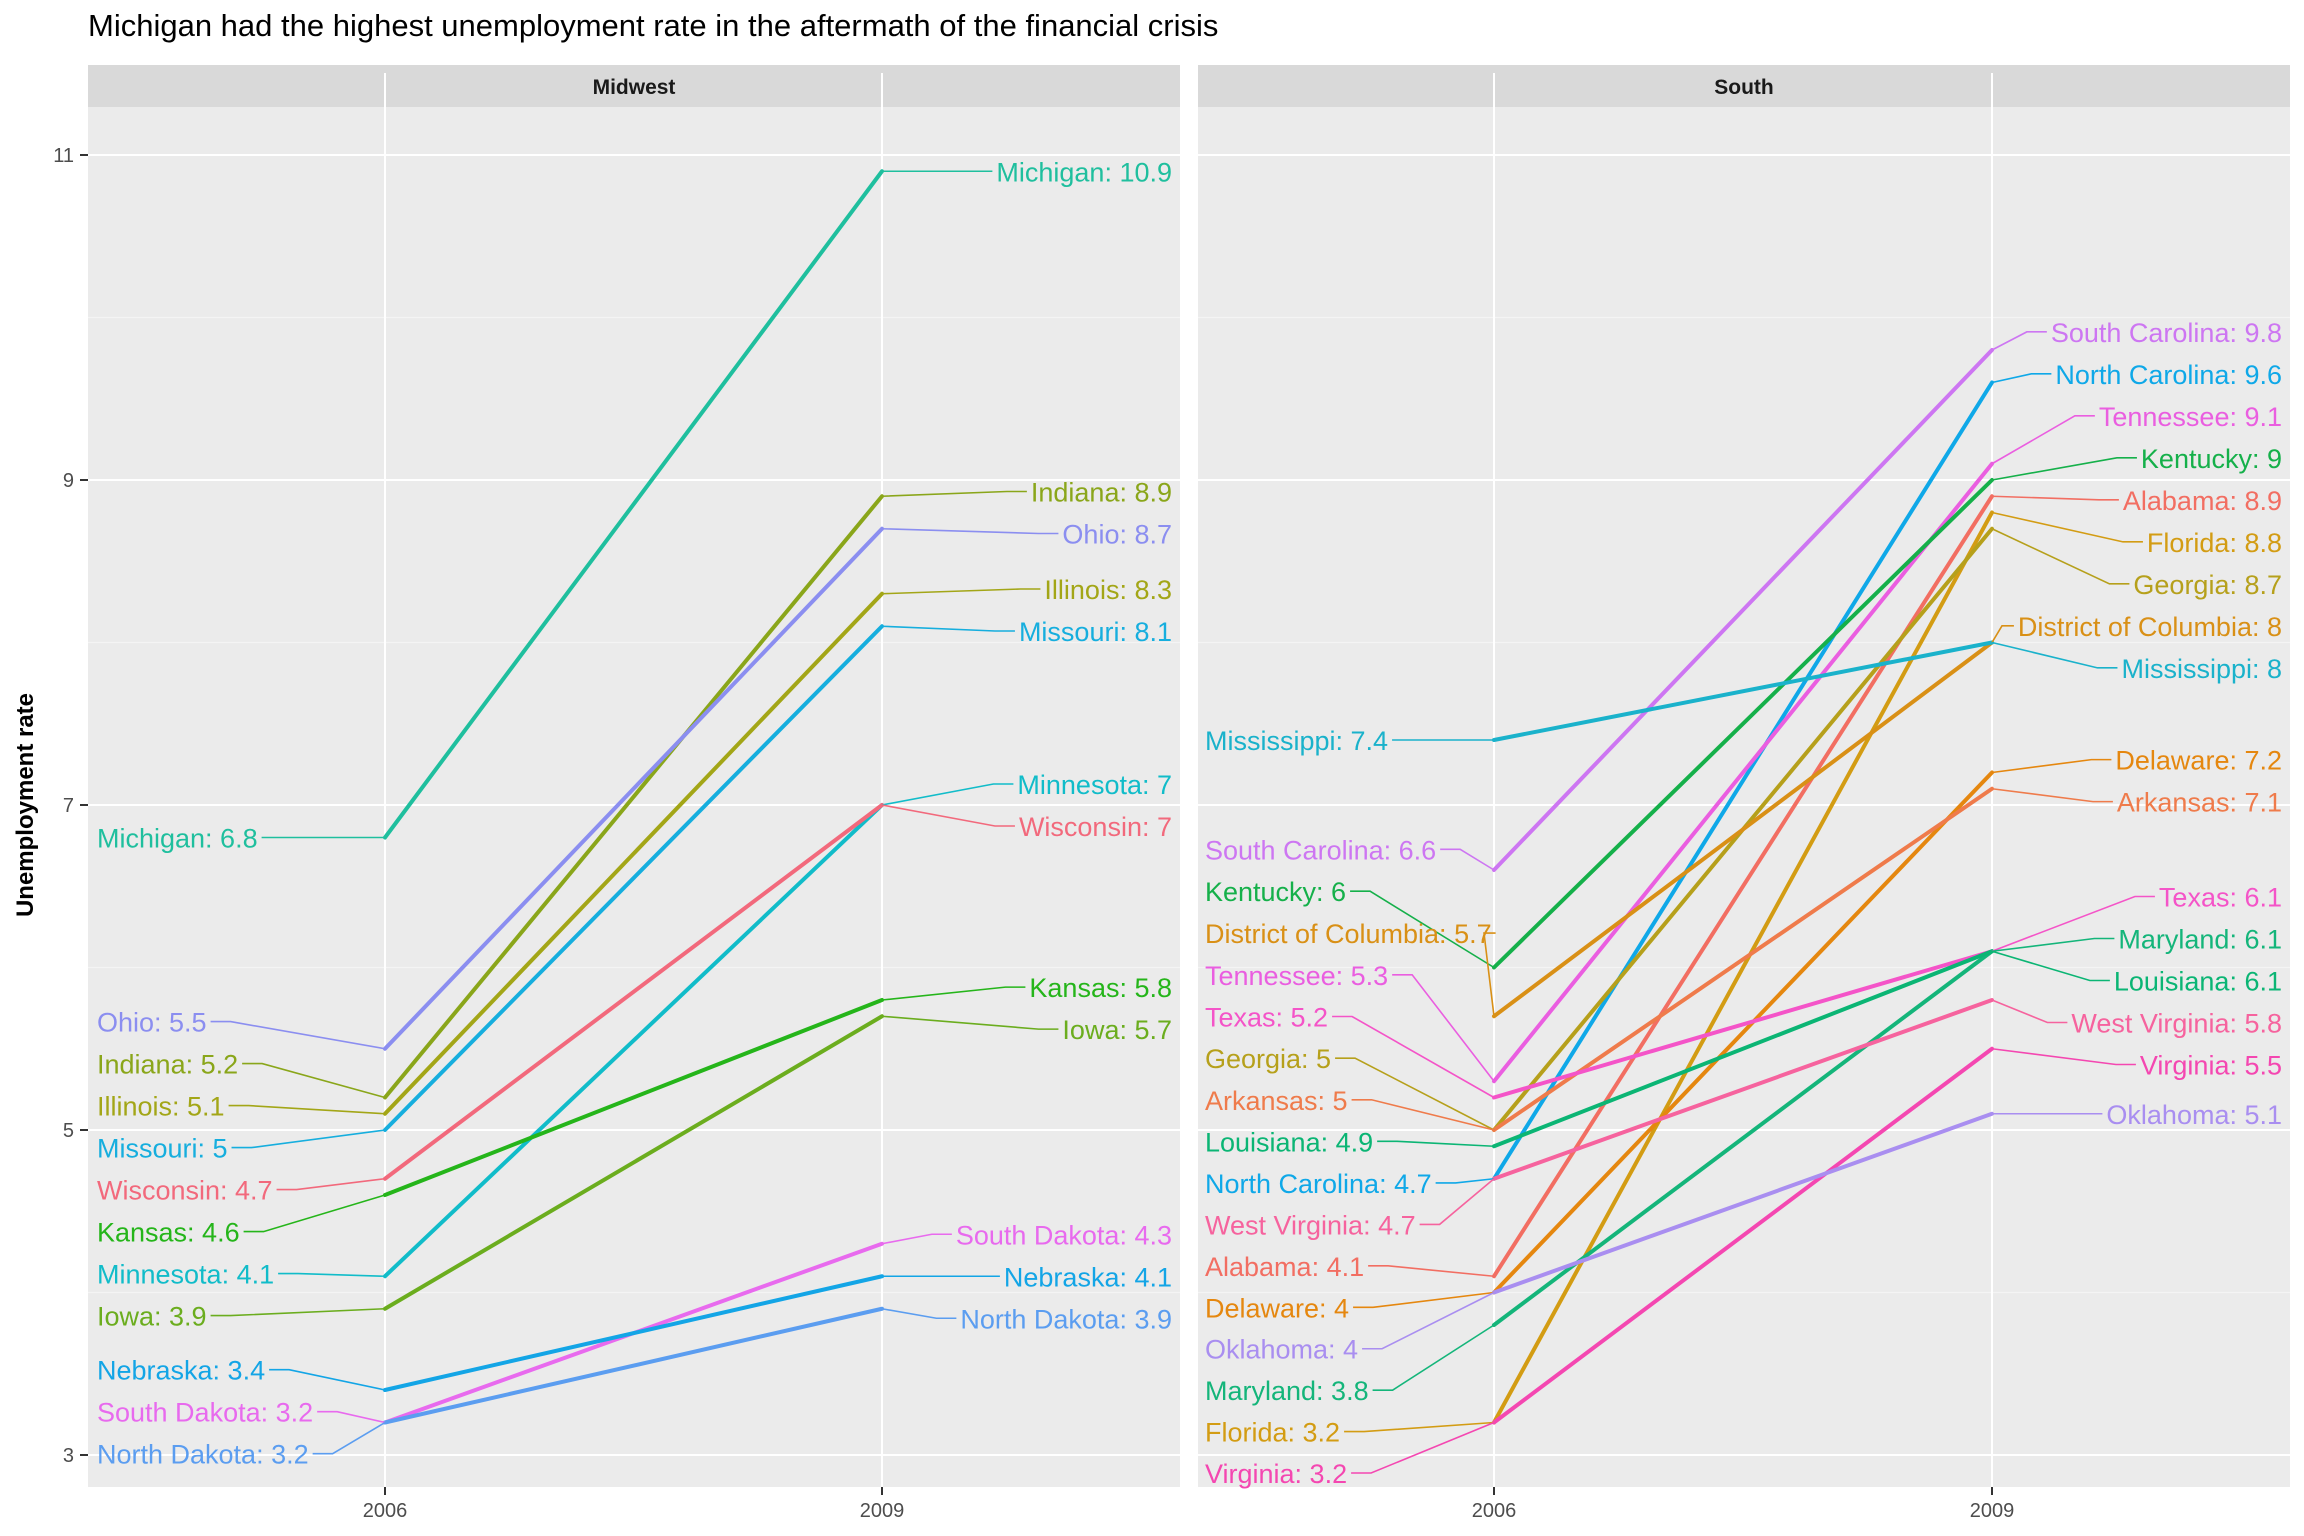 This screenshot has width=2304, height=1536. What do you see at coordinates (1743, 724) in the screenshot?
I see `series-line-kentucky` at bounding box center [1743, 724].